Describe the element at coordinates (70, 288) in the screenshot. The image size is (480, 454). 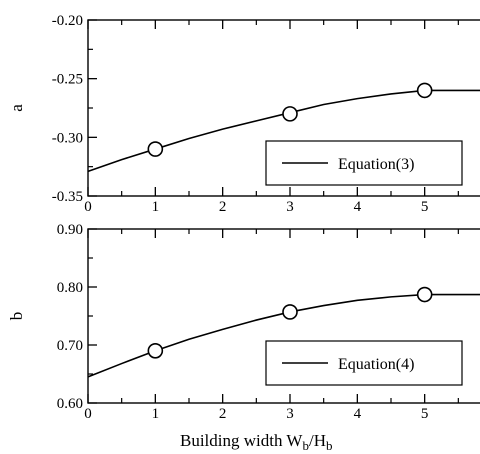
I see `y-tick-label: 0.80` at that location.